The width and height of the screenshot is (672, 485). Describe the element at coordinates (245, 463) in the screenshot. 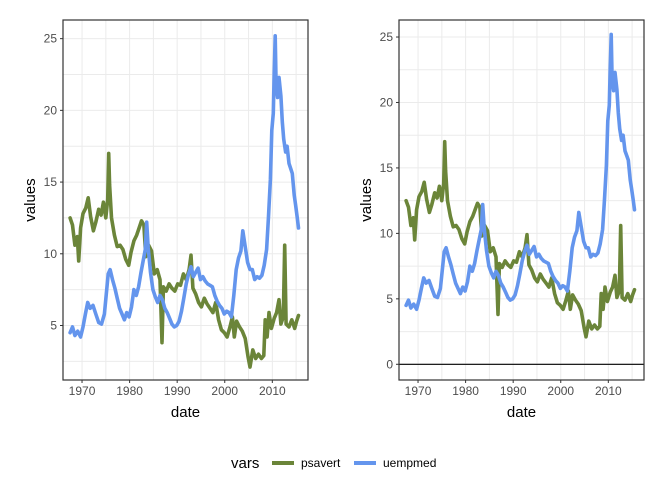

I see `legend-title: vars` at that location.